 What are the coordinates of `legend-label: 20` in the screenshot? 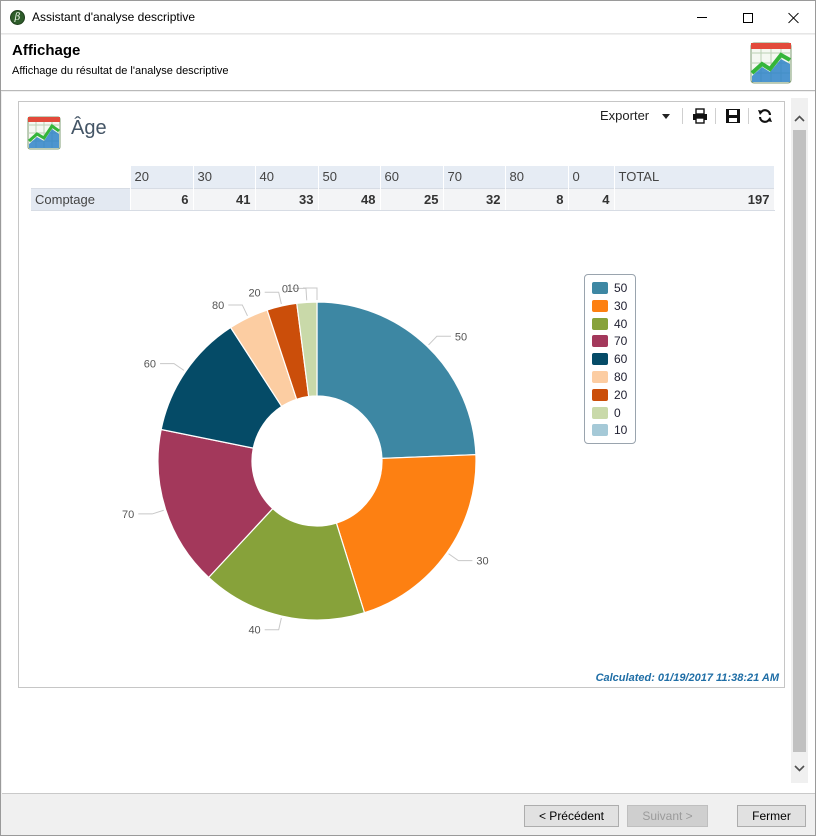 It's located at (621, 394).